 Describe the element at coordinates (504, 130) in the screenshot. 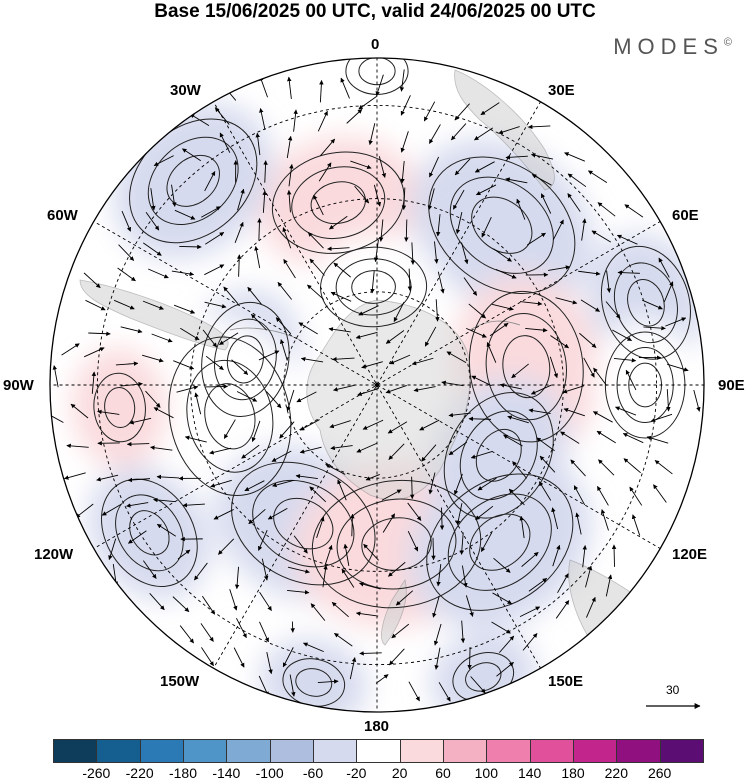

I see `continent-africa` at that location.